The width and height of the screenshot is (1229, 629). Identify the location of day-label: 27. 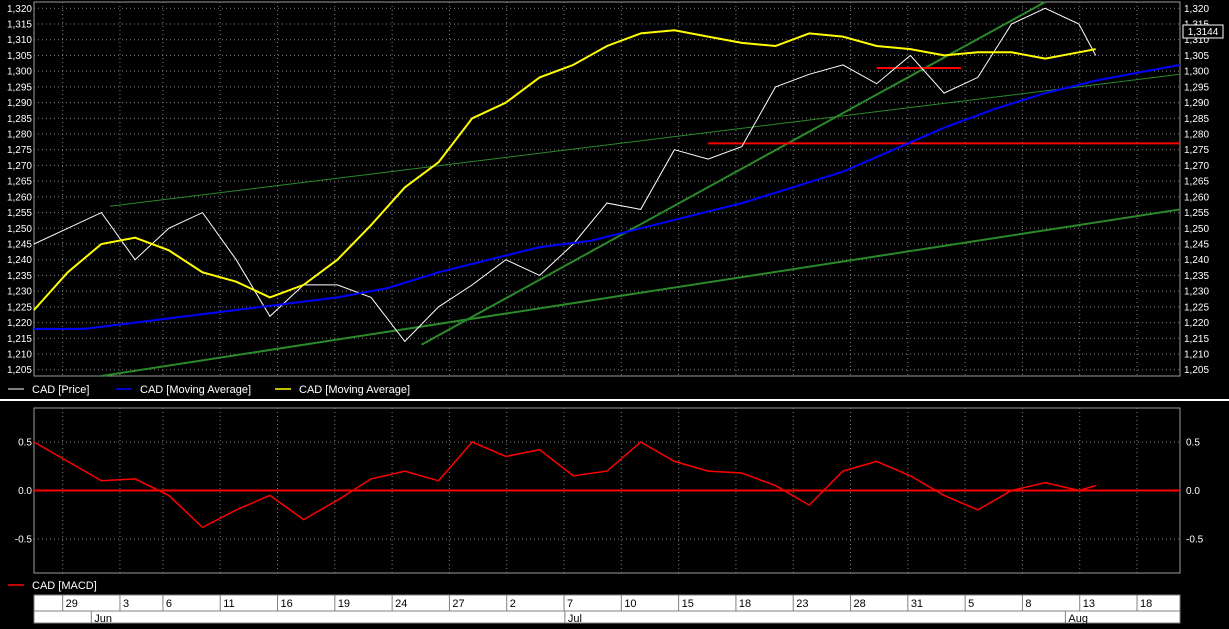
(458, 604).